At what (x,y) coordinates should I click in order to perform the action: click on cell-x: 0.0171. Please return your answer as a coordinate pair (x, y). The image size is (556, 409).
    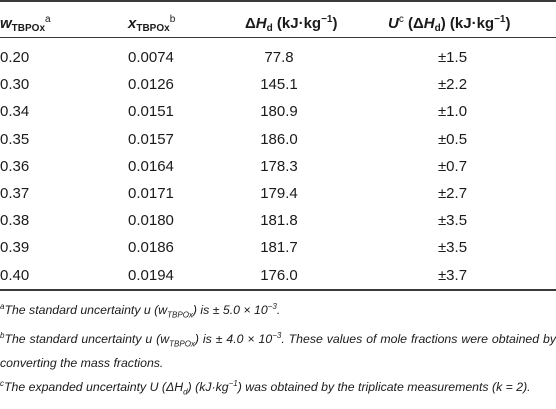
    Looking at the image, I should click on (151, 193).